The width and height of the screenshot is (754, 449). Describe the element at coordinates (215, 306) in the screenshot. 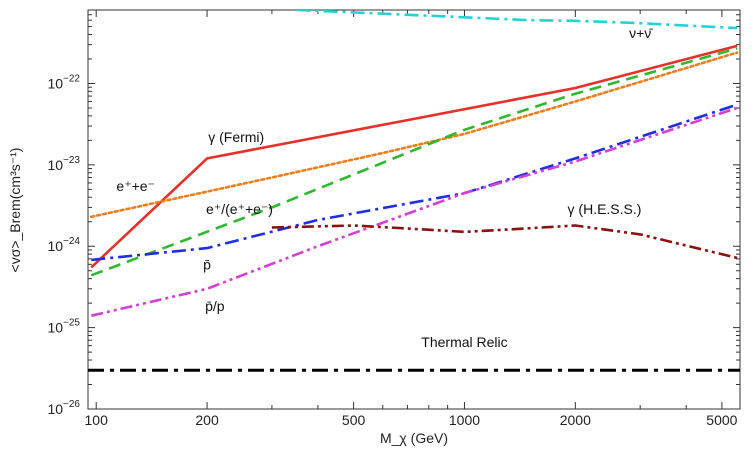

I see `series-label-6: p̄/p` at that location.